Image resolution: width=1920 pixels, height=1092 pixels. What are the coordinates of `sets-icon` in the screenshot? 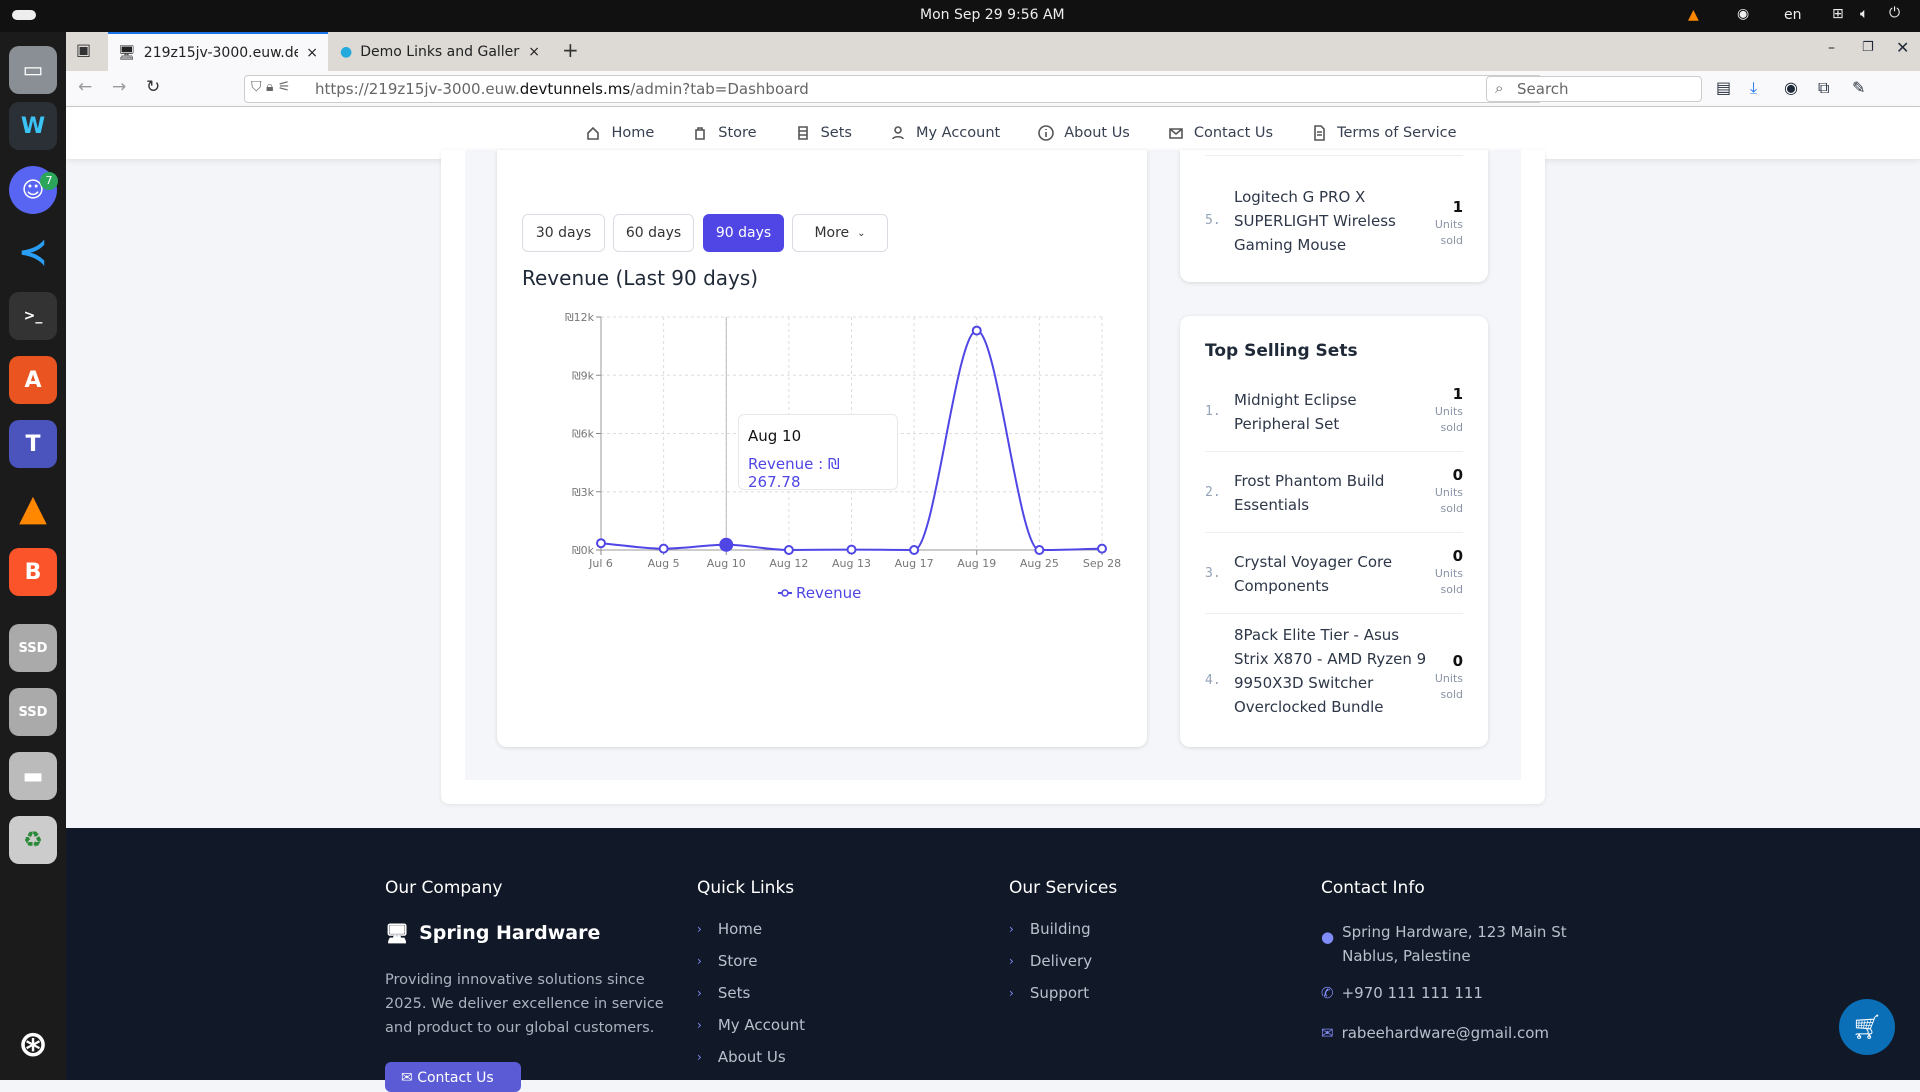 It's located at (802, 133).